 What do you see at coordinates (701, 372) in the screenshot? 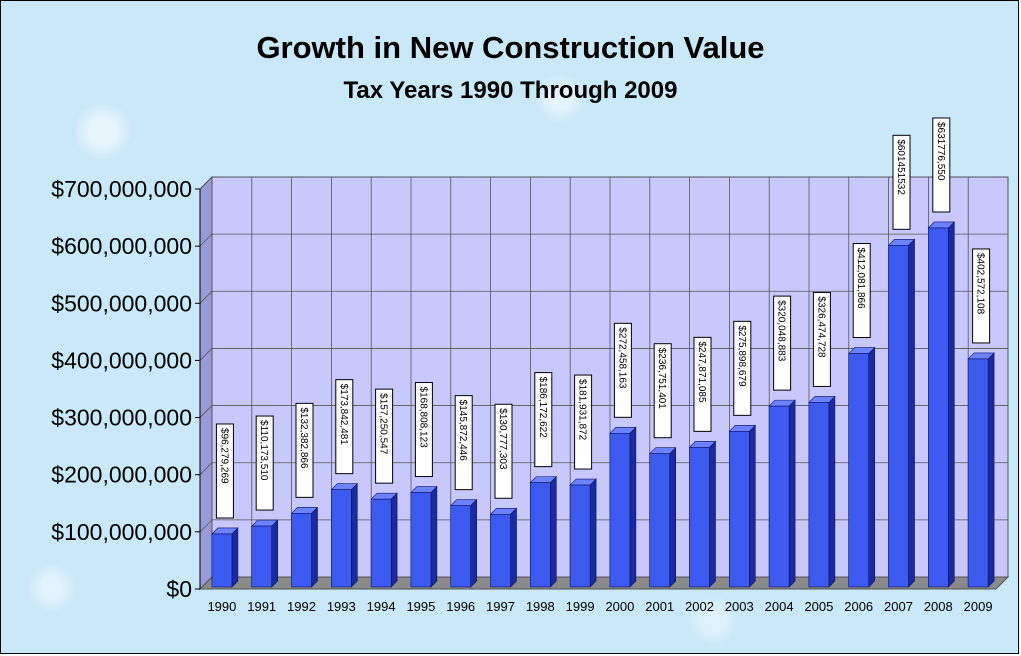
I see `data-label: $247,871,085` at bounding box center [701, 372].